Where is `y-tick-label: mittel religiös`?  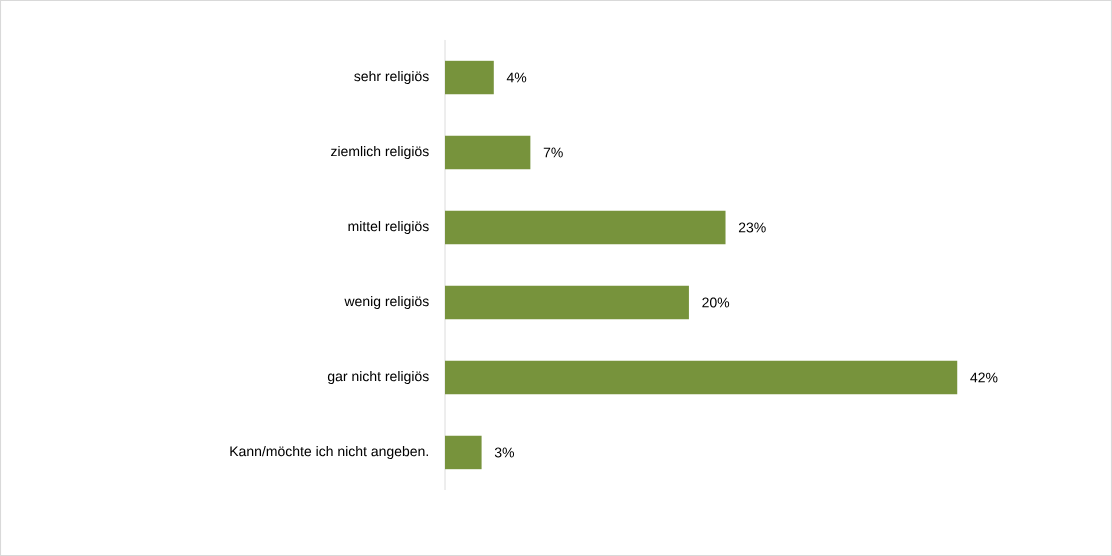 y-tick-label: mittel religiös is located at coordinates (388, 227).